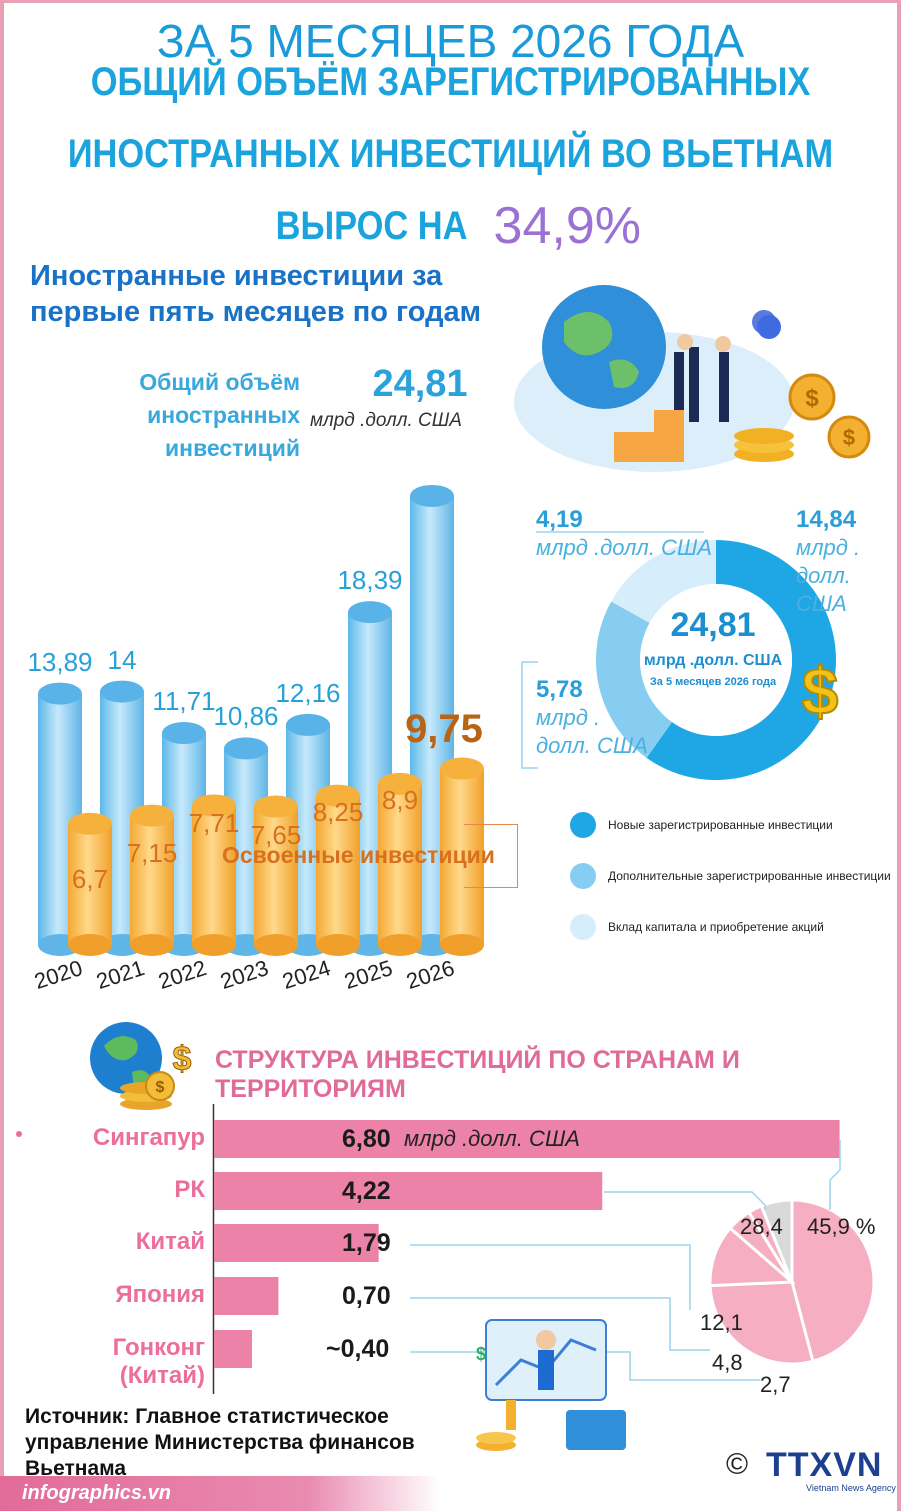 The width and height of the screenshot is (901, 1511). Describe the element at coordinates (276, 875) in the screenshot. I see `bar-disbursed-2023` at that location.